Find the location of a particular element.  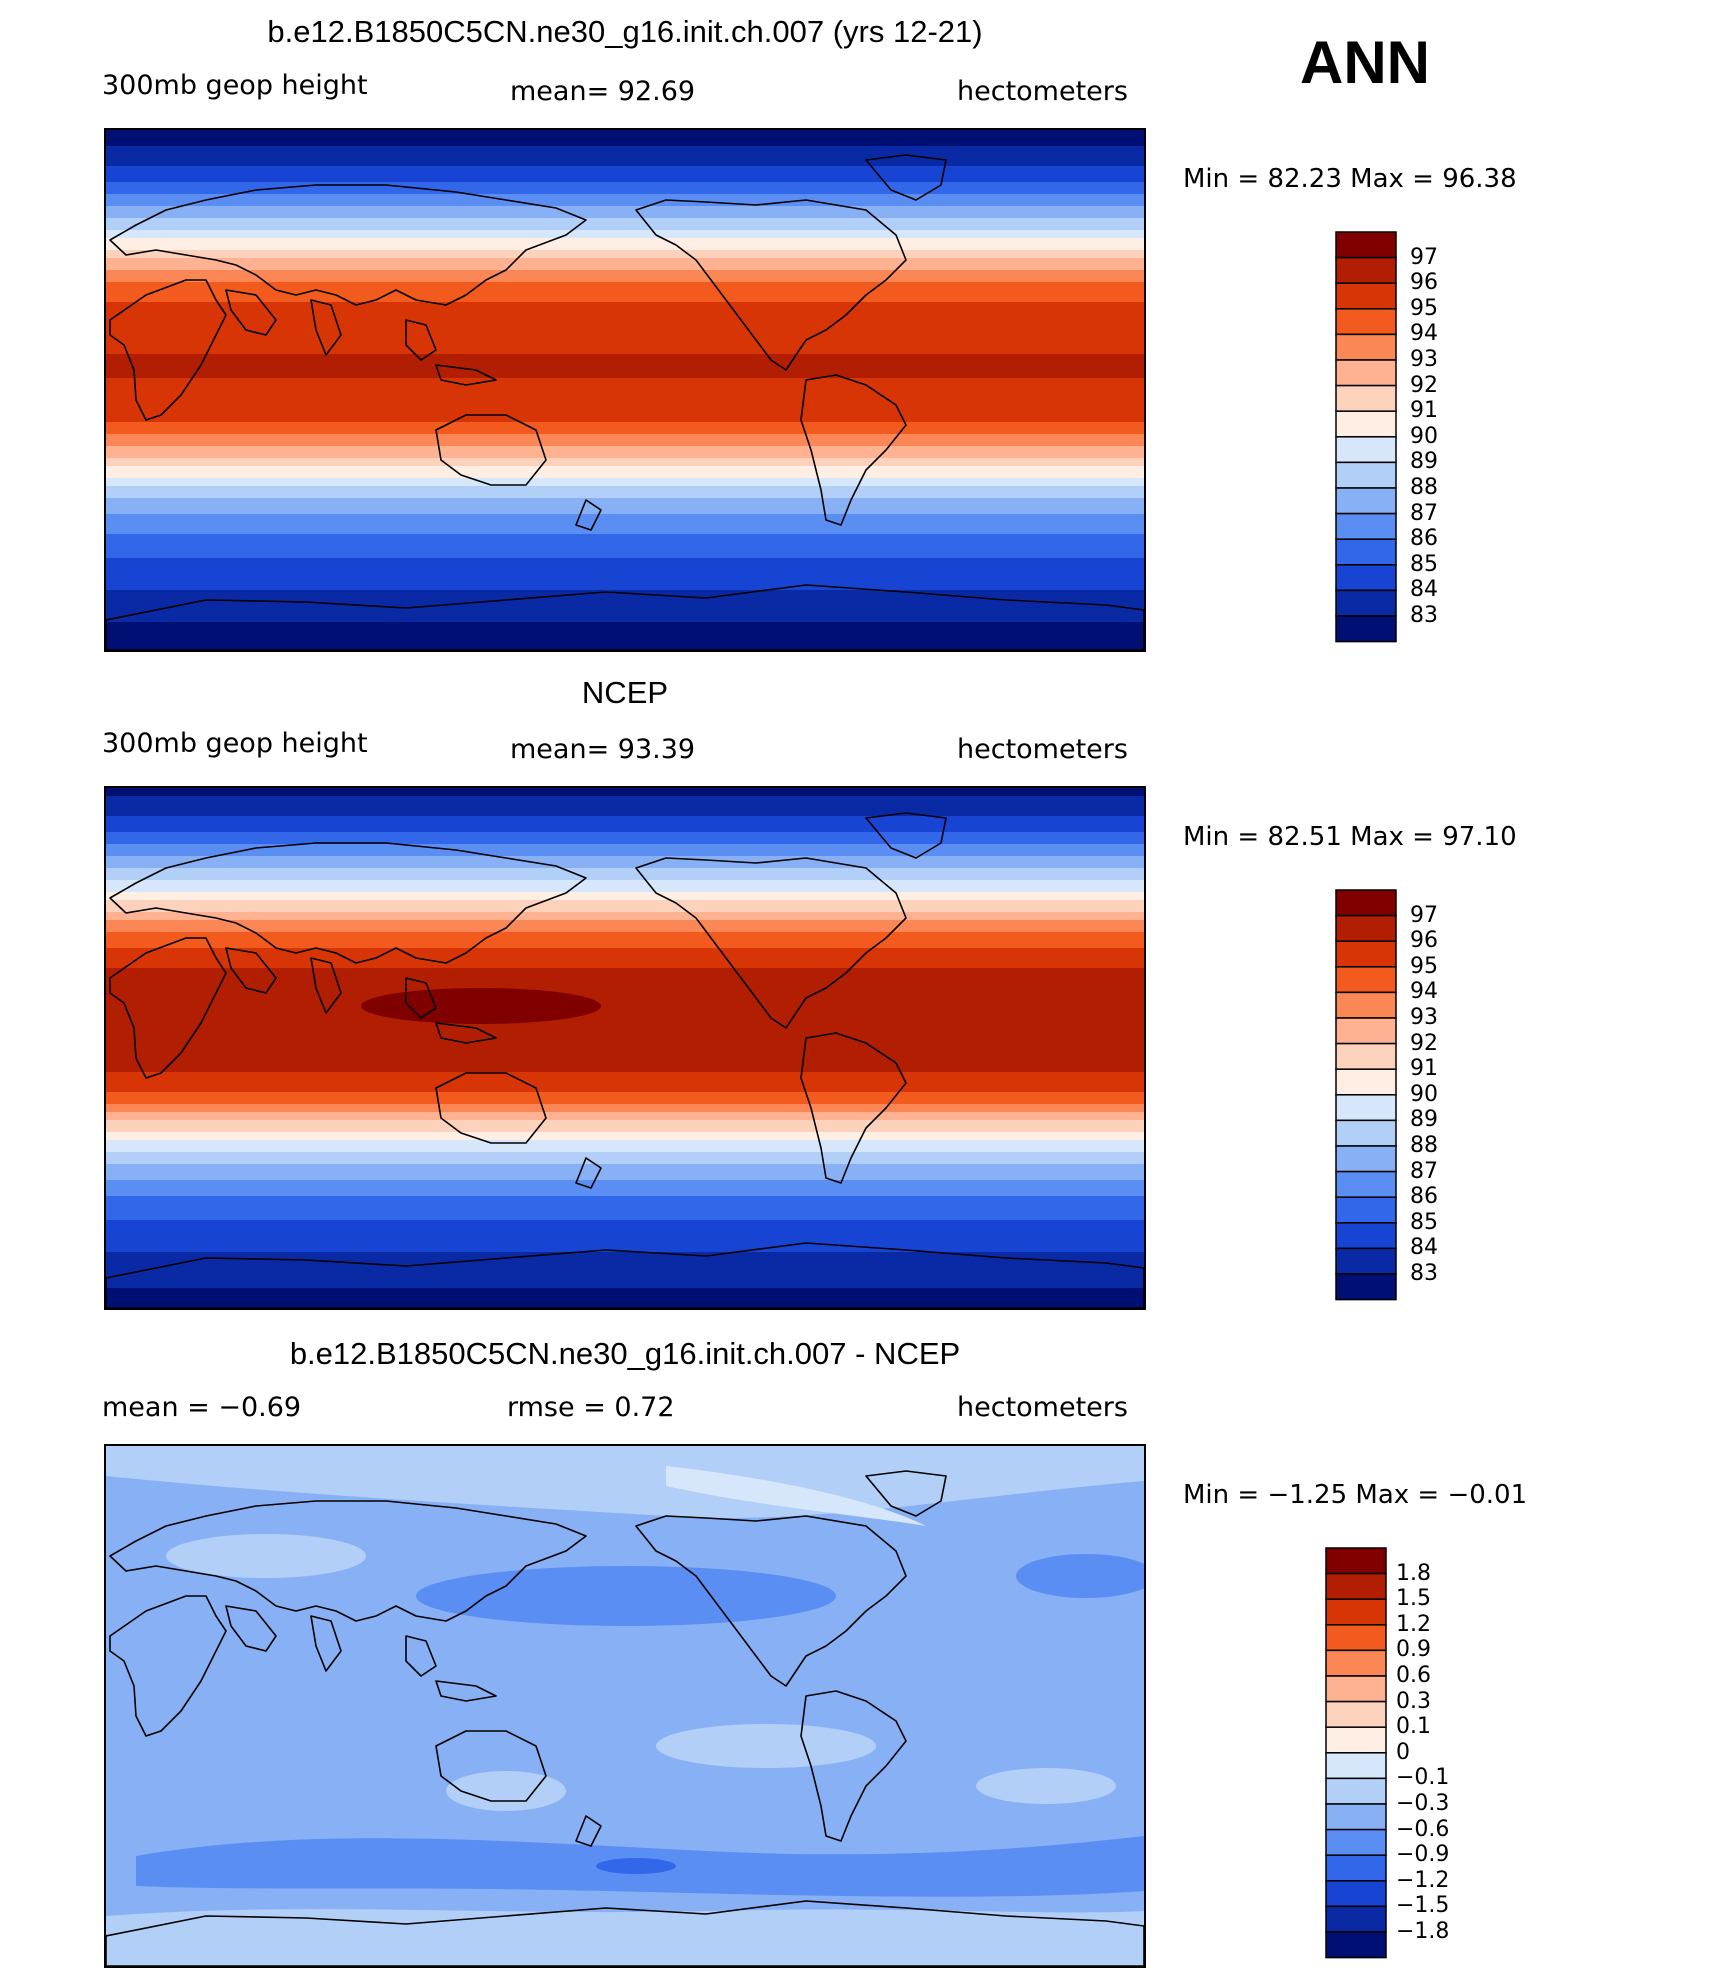

colorbar-label: −0.1 is located at coordinates (1423, 1778).